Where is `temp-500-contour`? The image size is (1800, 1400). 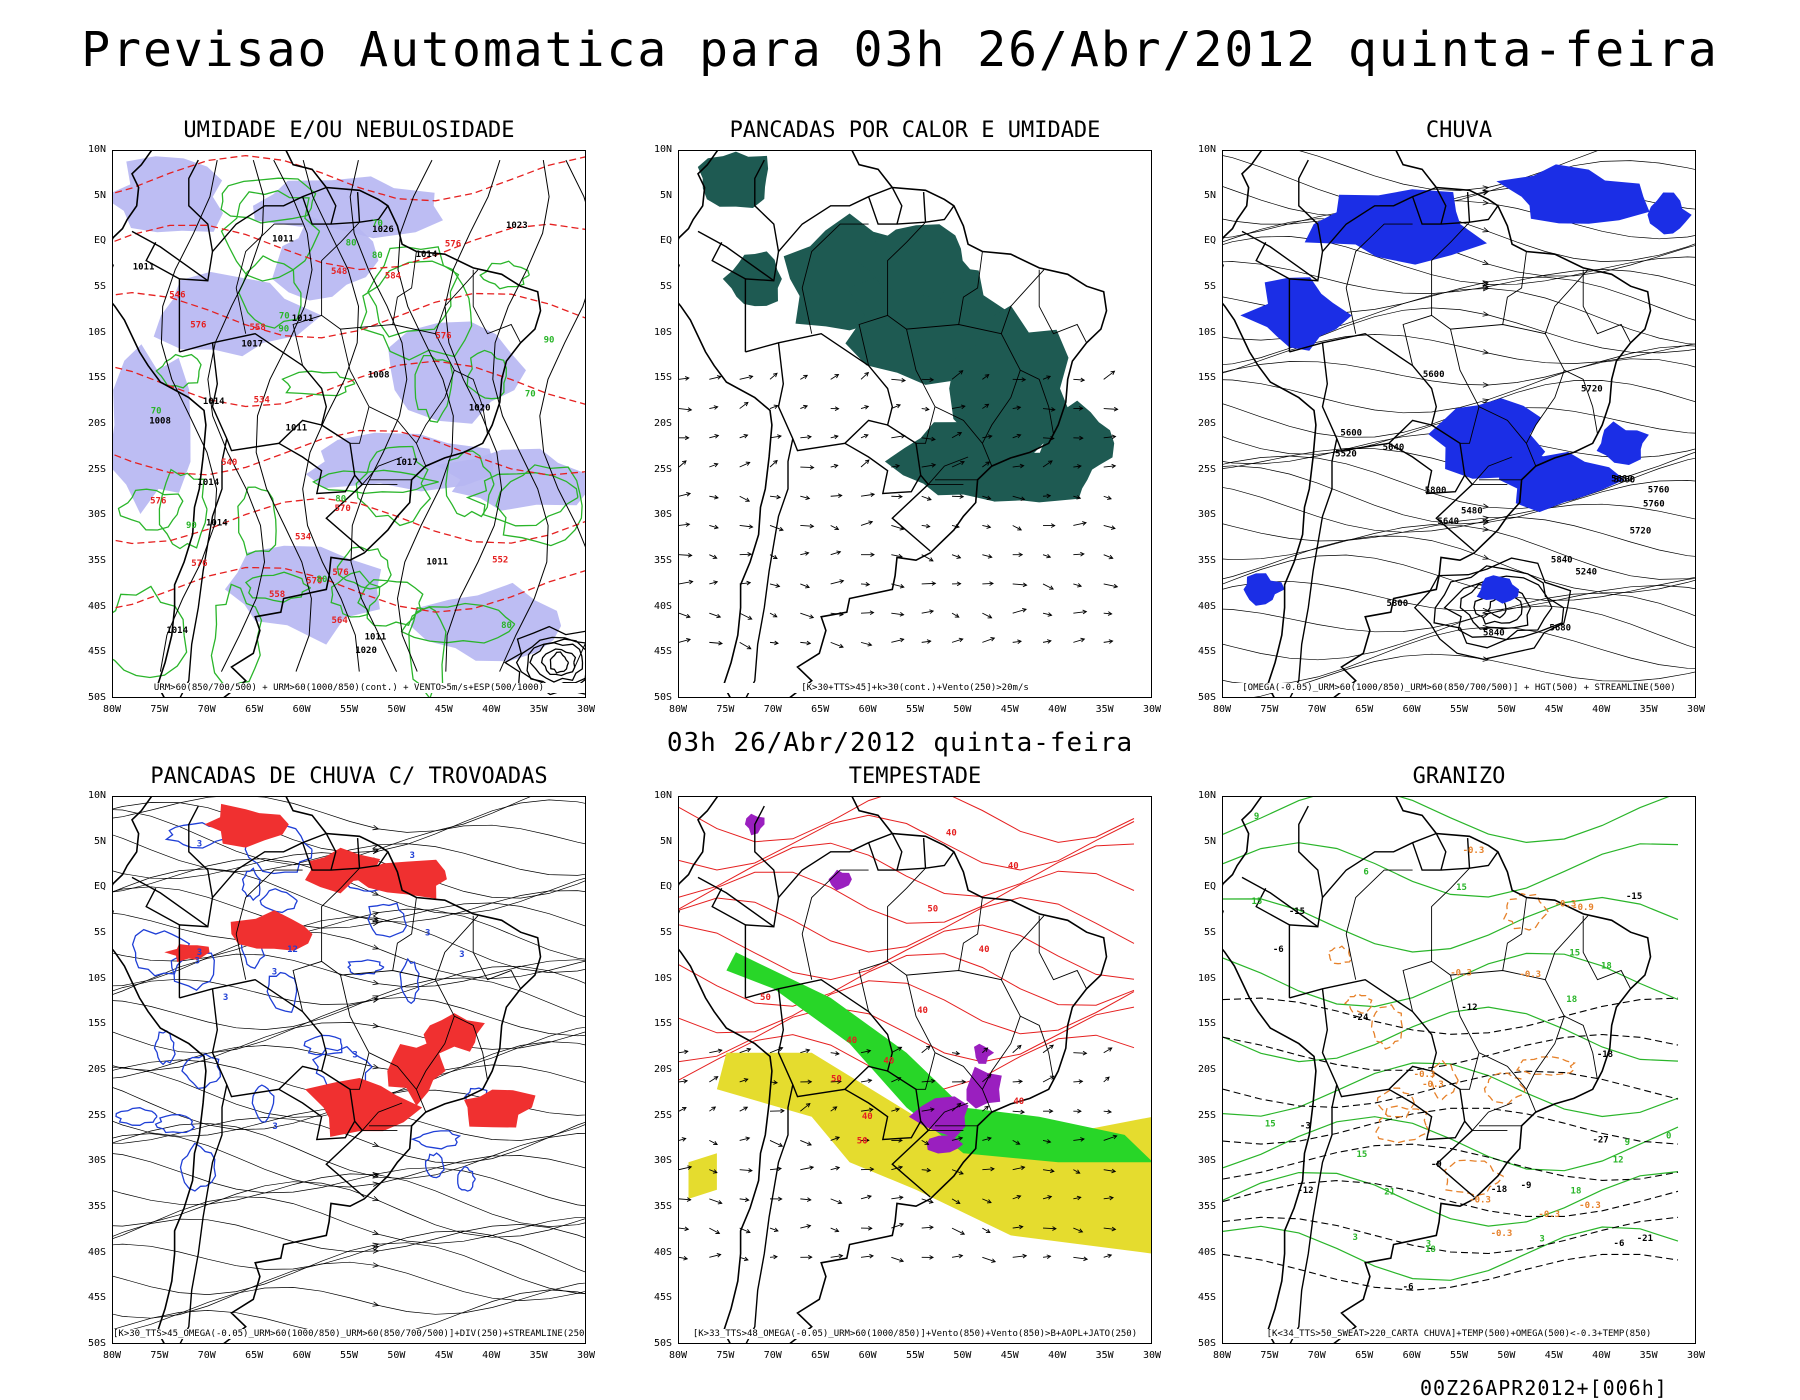
temp-500-contour is located at coordinates (1451, 1016).